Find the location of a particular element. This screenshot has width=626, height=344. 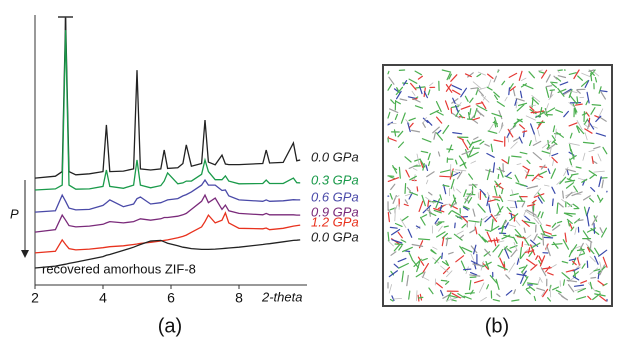

series-label: 0.9 GPa is located at coordinates (335, 212).